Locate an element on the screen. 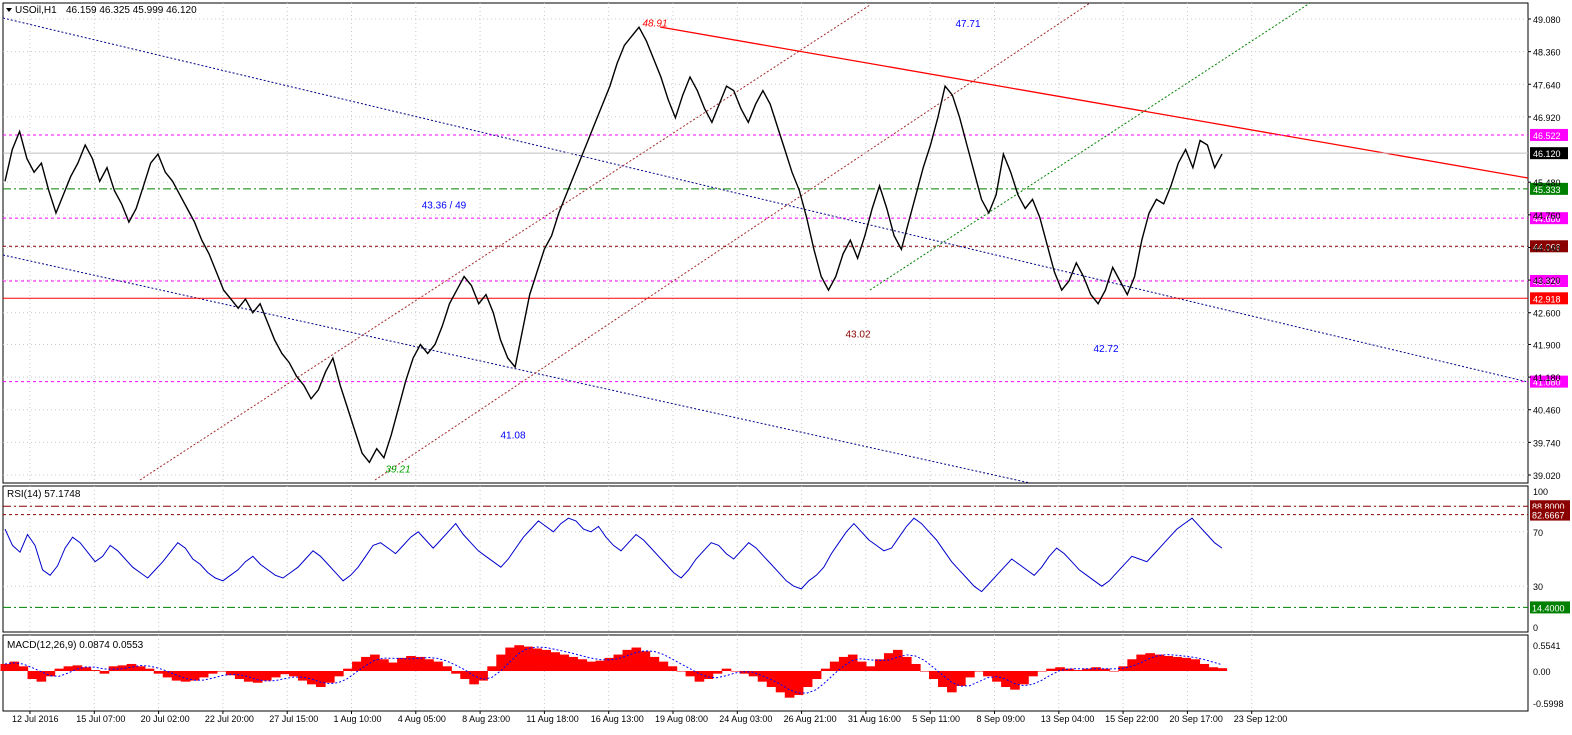  annotation-label: 43.36 / 49 is located at coordinates (444, 205).